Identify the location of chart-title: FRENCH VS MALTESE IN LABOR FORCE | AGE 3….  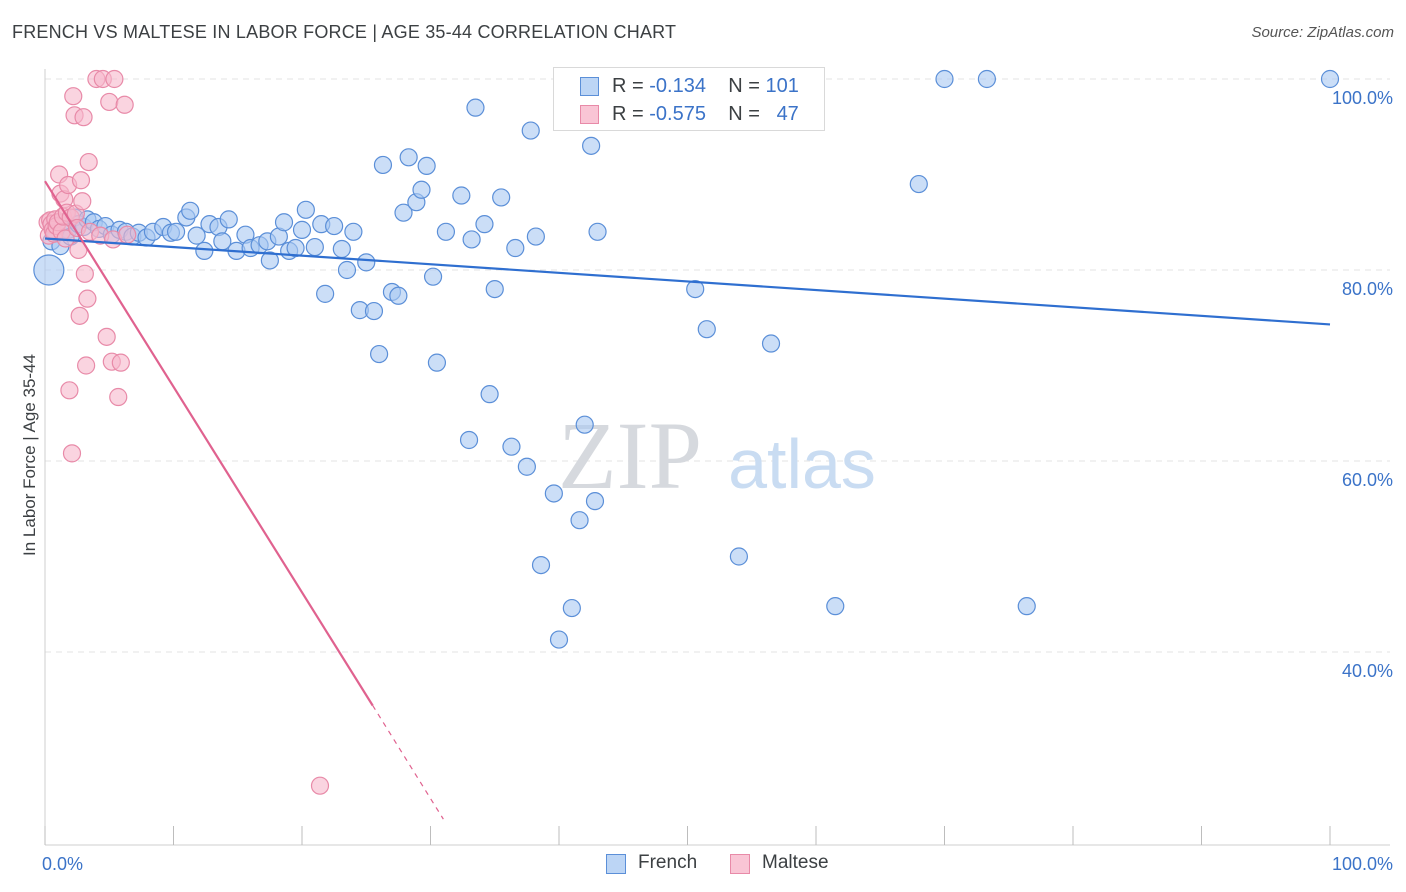
(344, 32).